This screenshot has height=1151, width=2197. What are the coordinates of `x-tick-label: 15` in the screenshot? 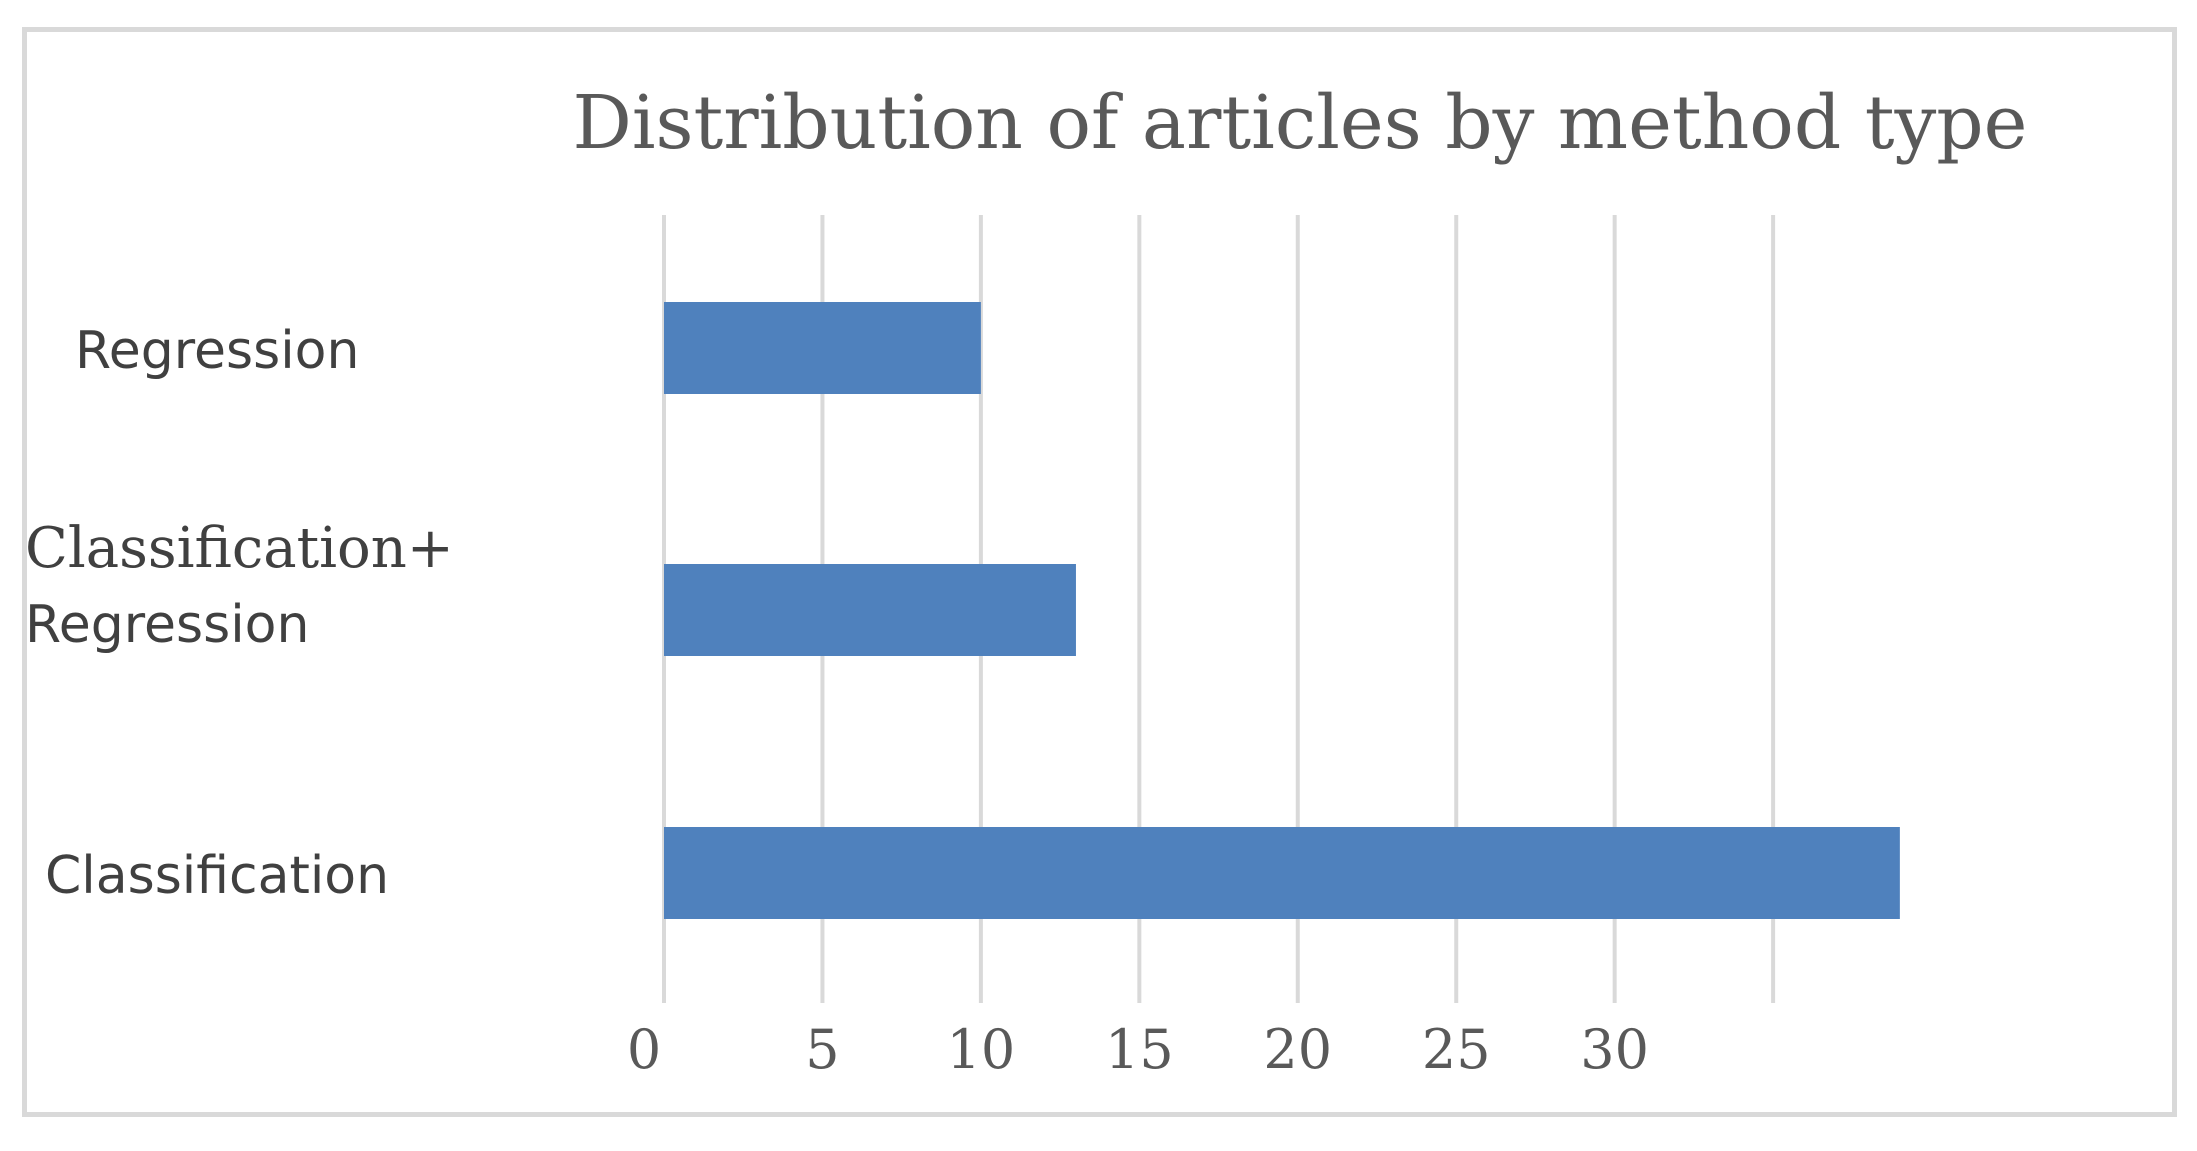 It's located at (1139, 1049).